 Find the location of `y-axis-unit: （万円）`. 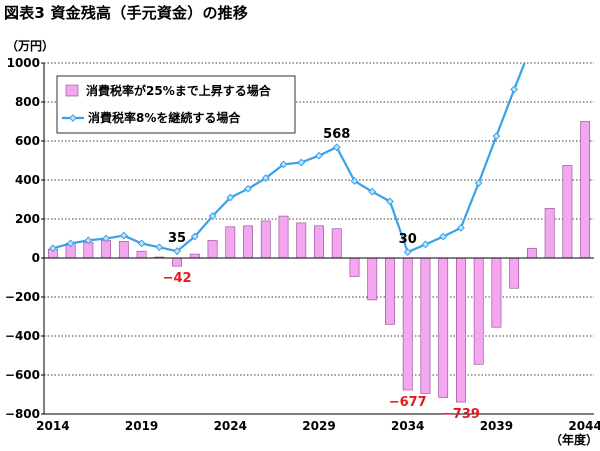

y-axis-unit: （万円） is located at coordinates (30, 45).